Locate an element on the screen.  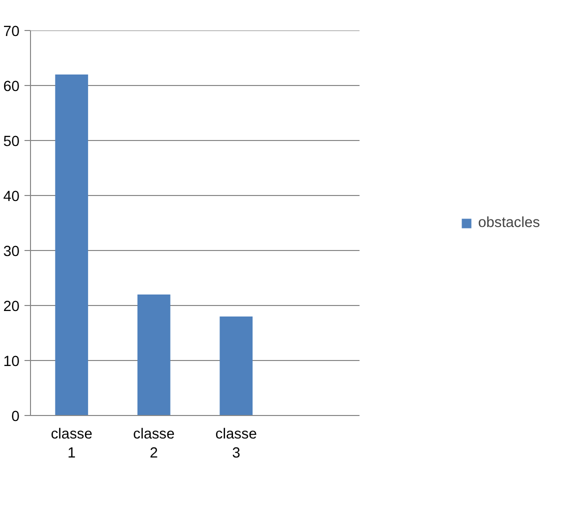
y-tick-label: 70 is located at coordinates (11, 32).